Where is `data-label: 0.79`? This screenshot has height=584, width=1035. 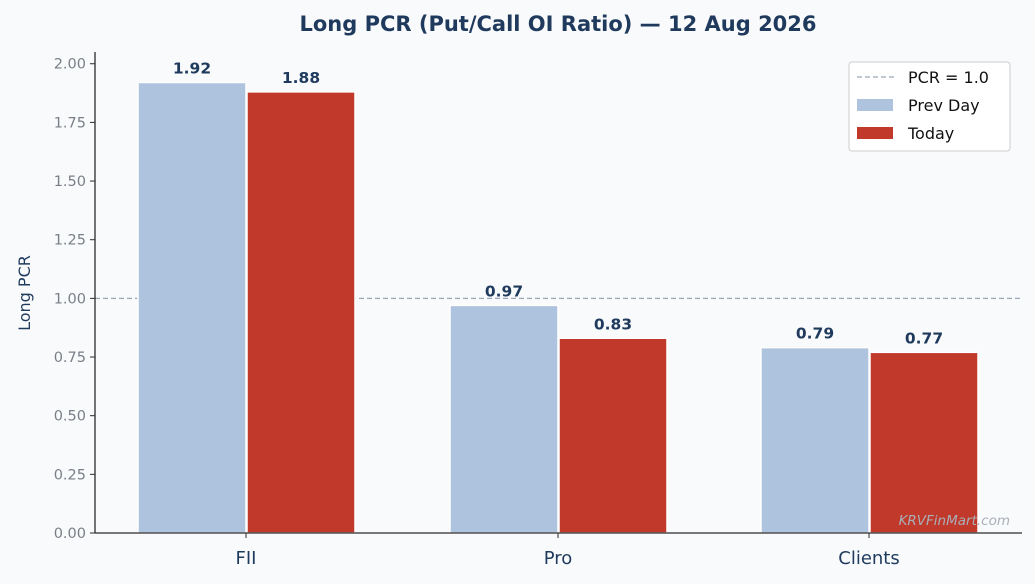 data-label: 0.79 is located at coordinates (815, 334).